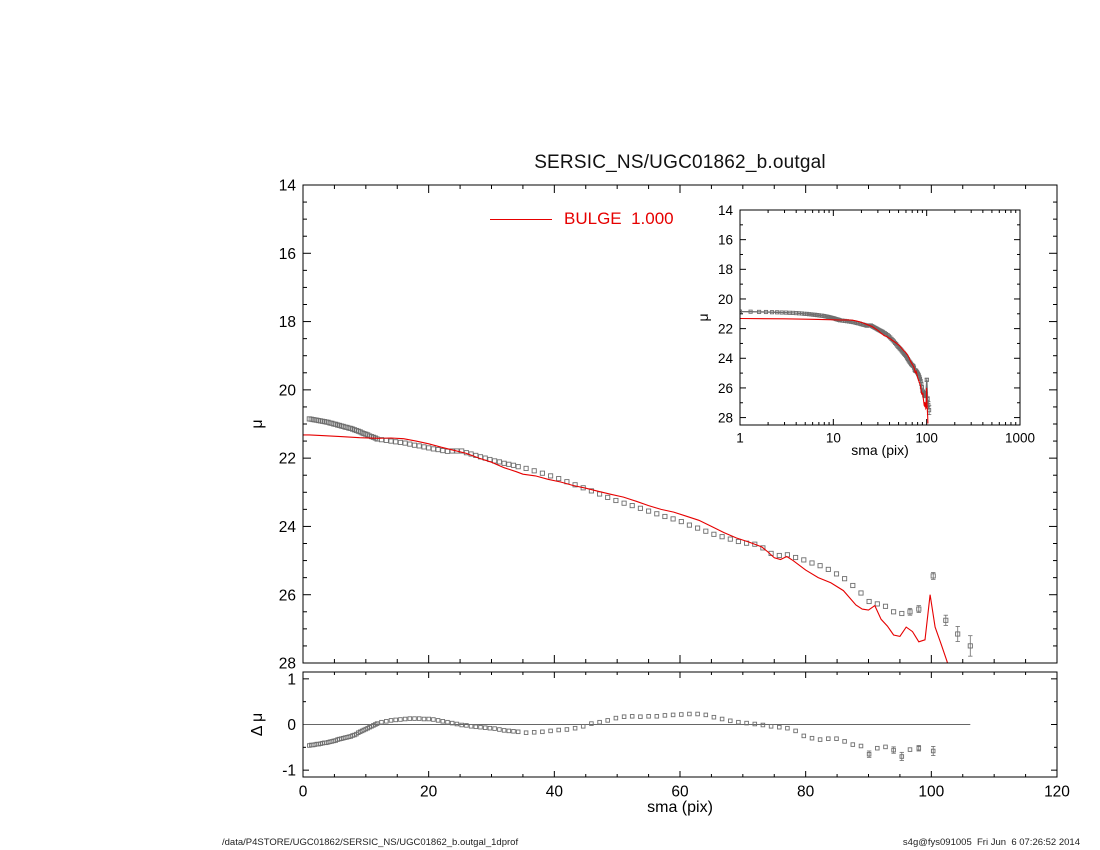  What do you see at coordinates (289, 771) in the screenshot?
I see `svg-text: -1` at bounding box center [289, 771].